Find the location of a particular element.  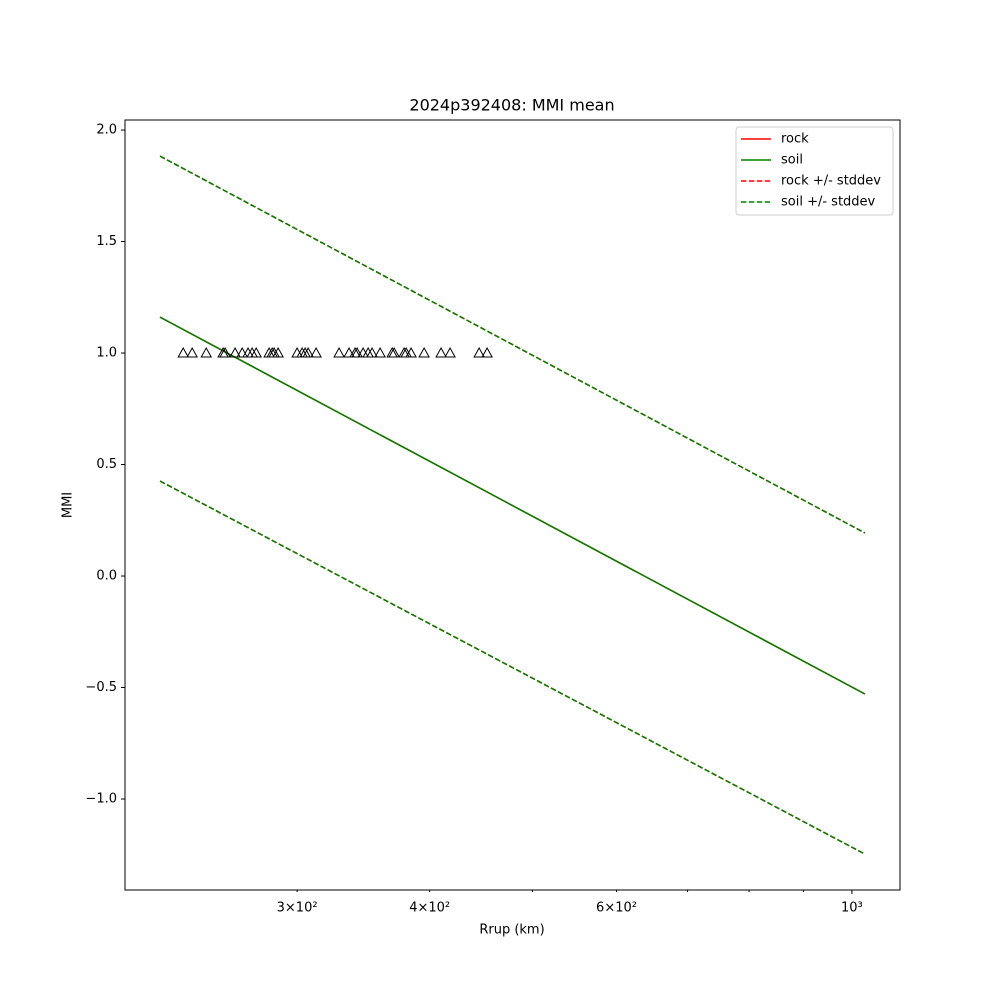

y-tick-label: −0.5 is located at coordinates (101, 687).